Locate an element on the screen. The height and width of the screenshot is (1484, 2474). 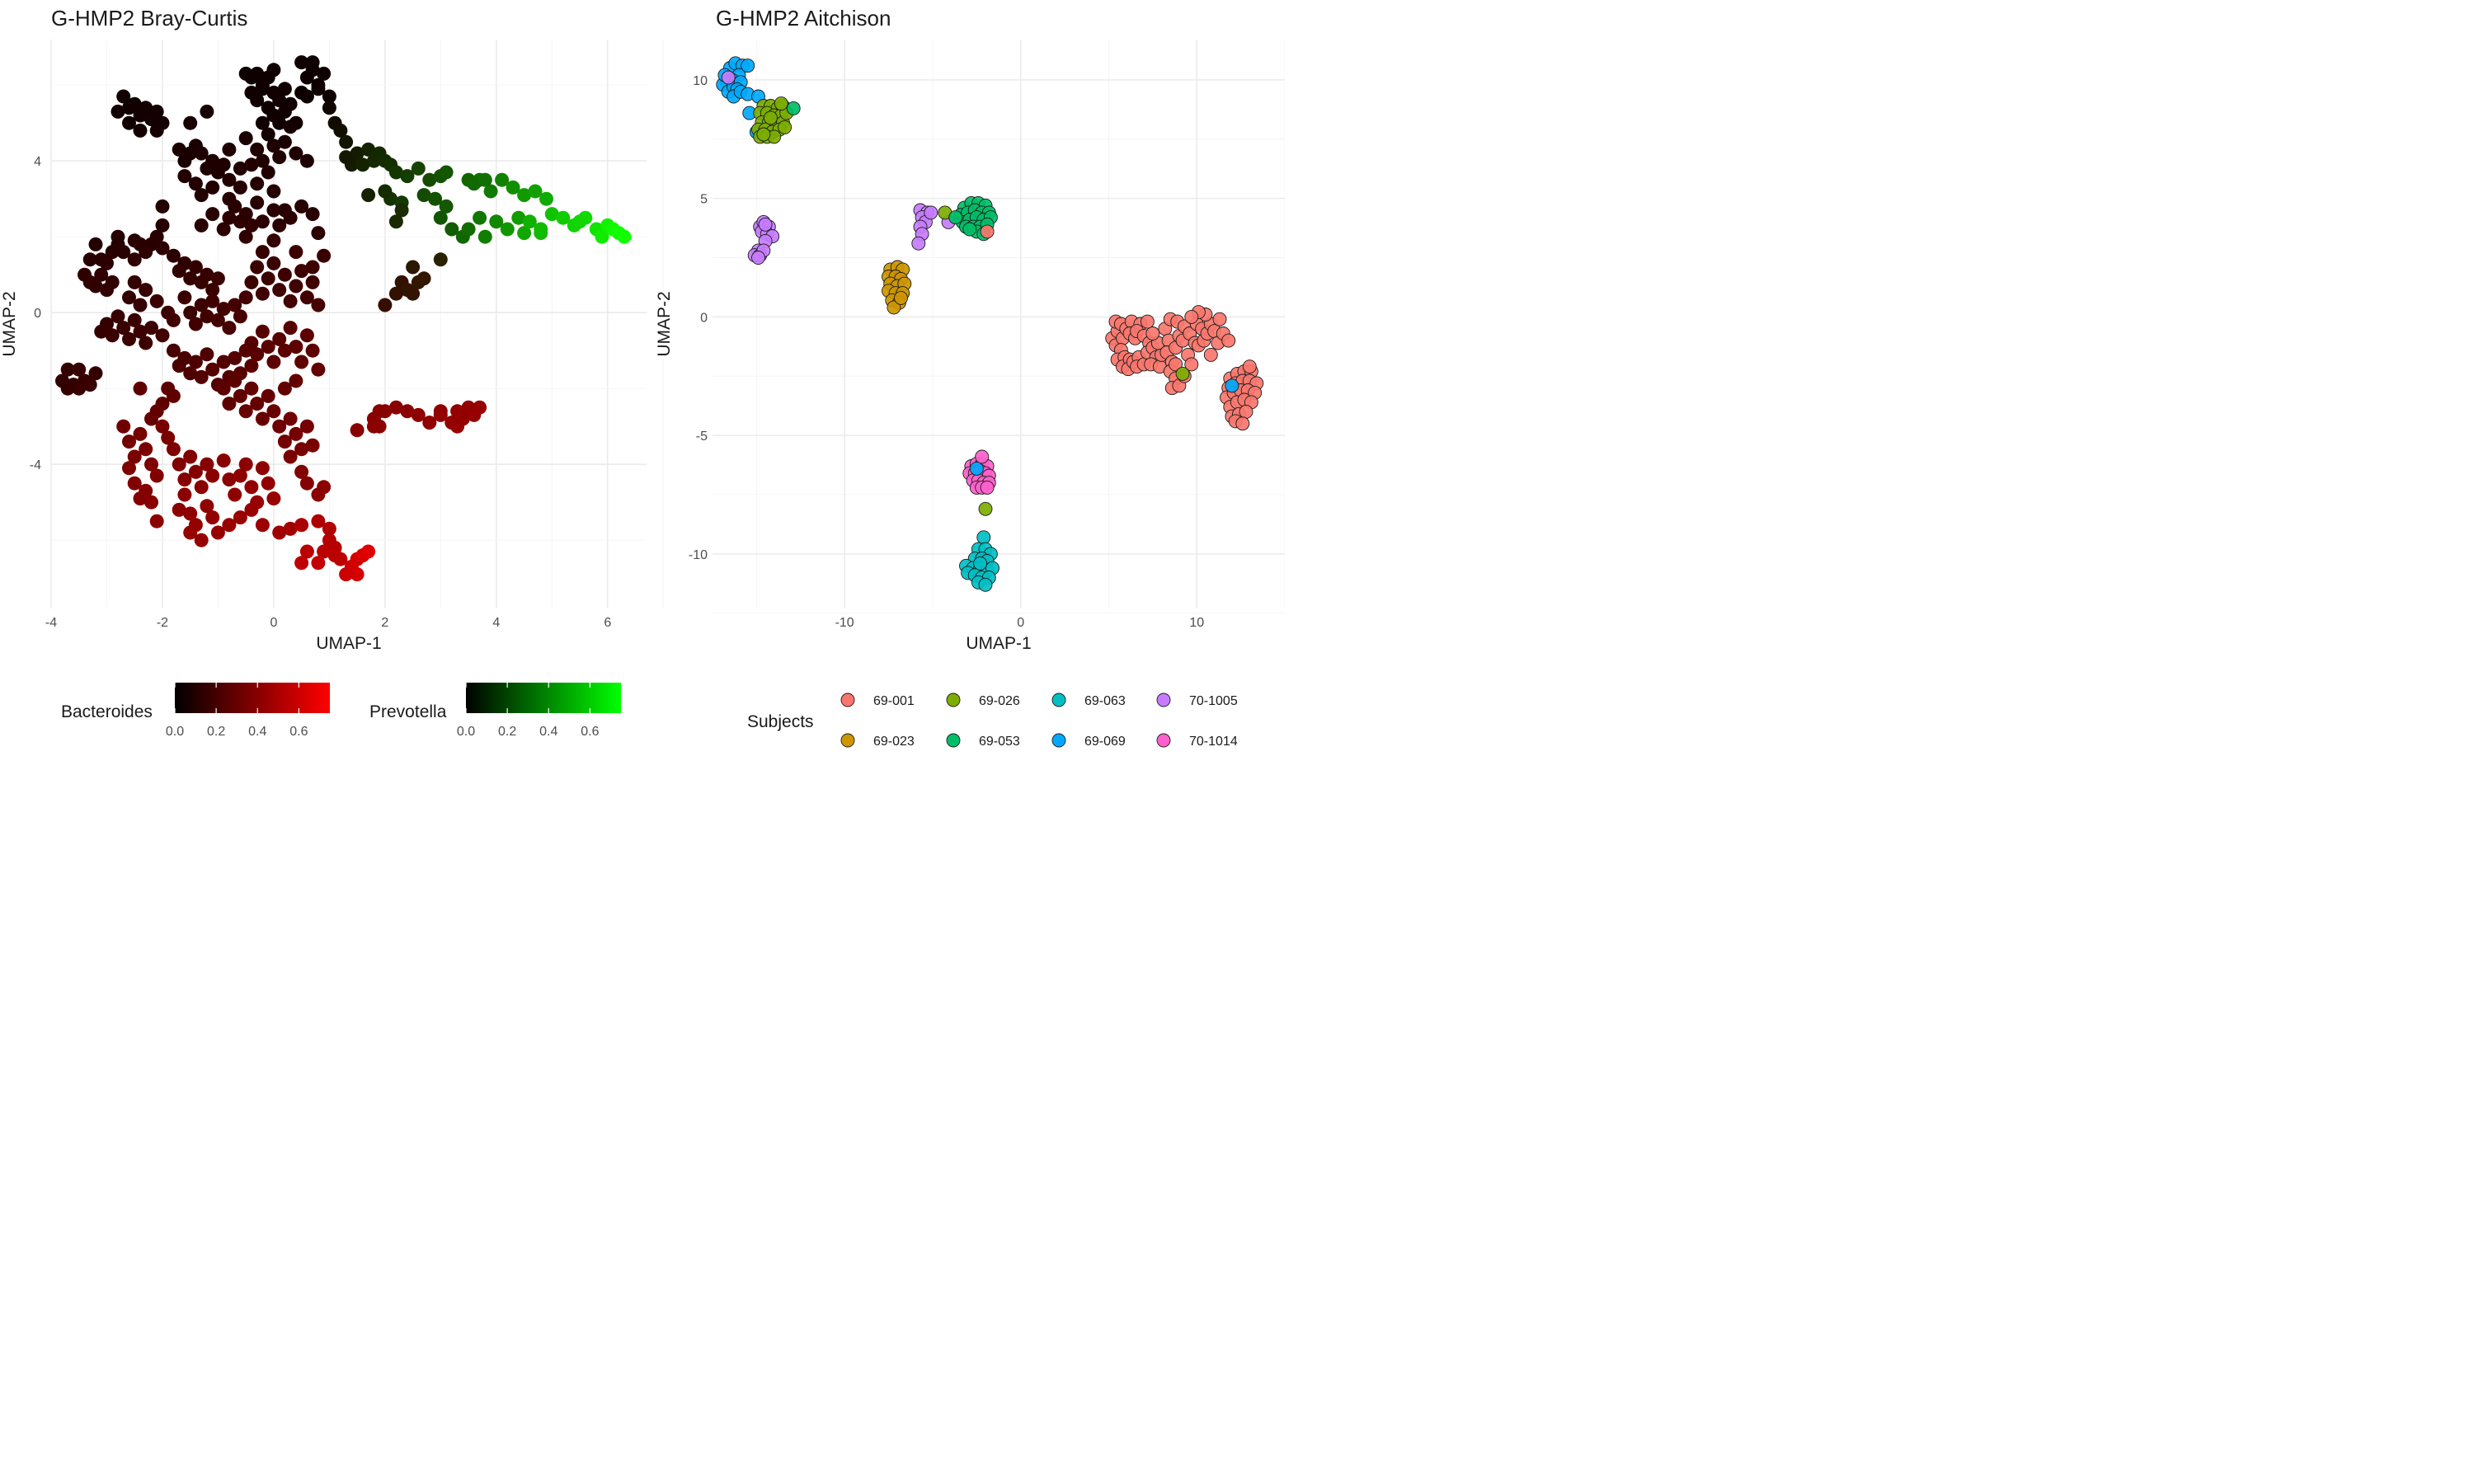
bray-curtis-x-tick-label: 6 is located at coordinates (607, 623).